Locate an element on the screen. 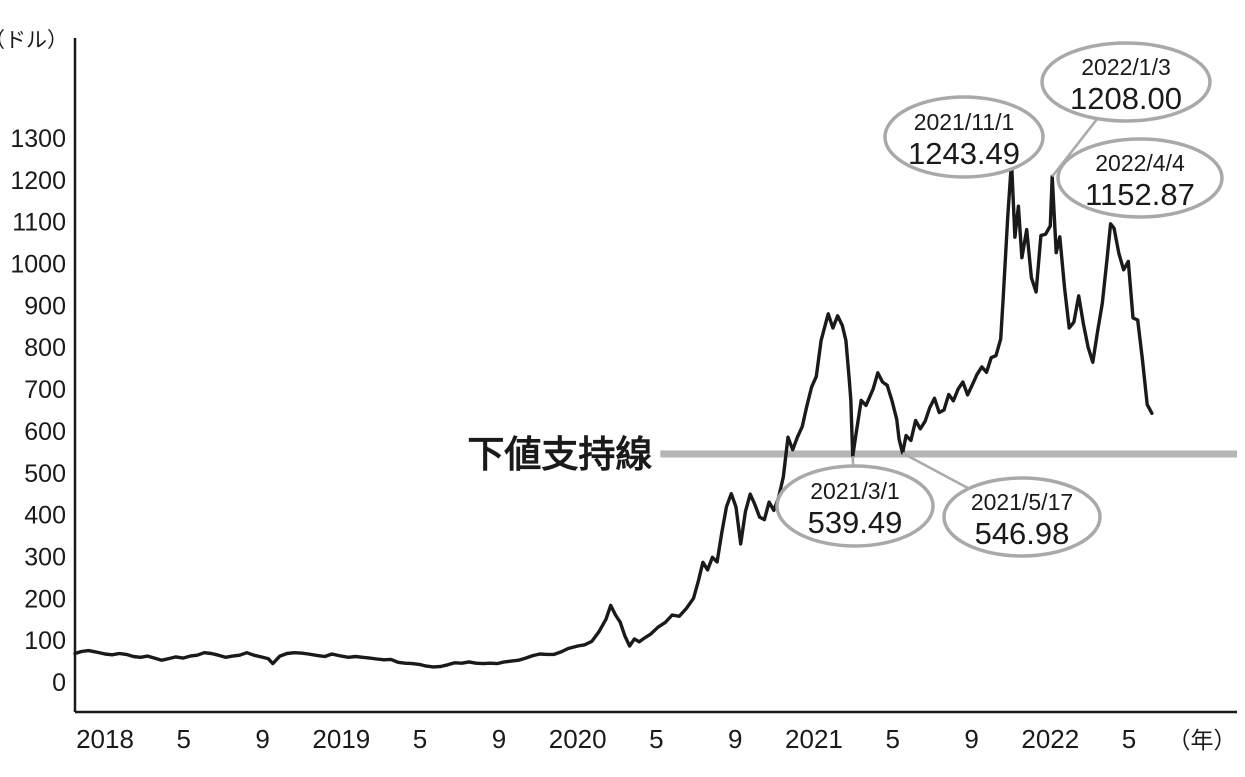 Image resolution: width=1245 pixels, height=777 pixels. y-tick-label: 900 is located at coordinates (45, 306).